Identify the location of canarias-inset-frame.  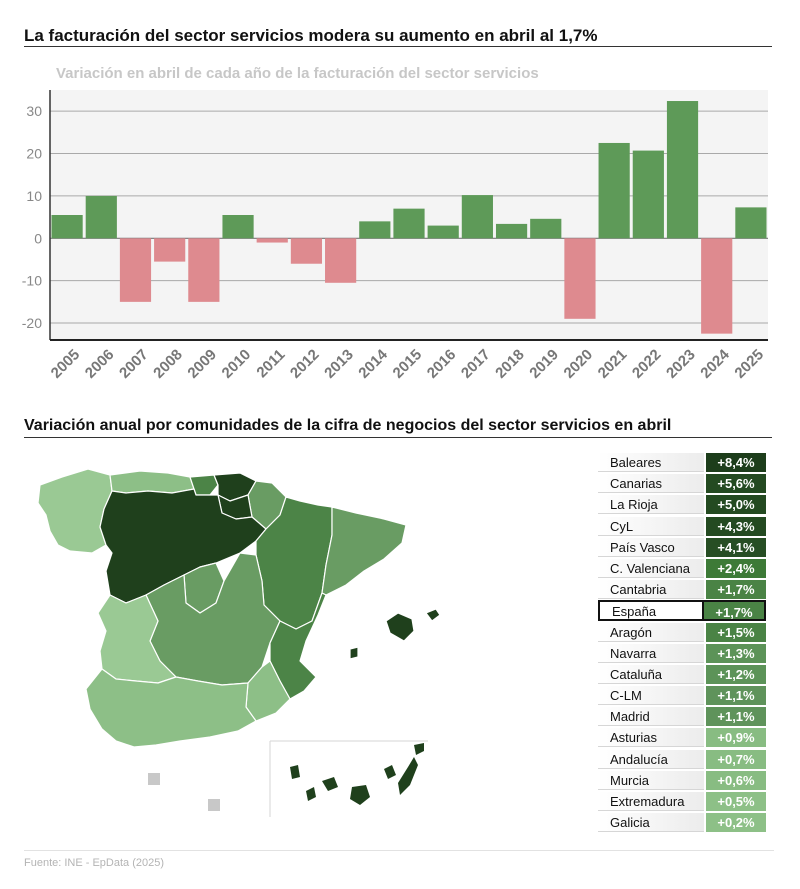
(348, 778).